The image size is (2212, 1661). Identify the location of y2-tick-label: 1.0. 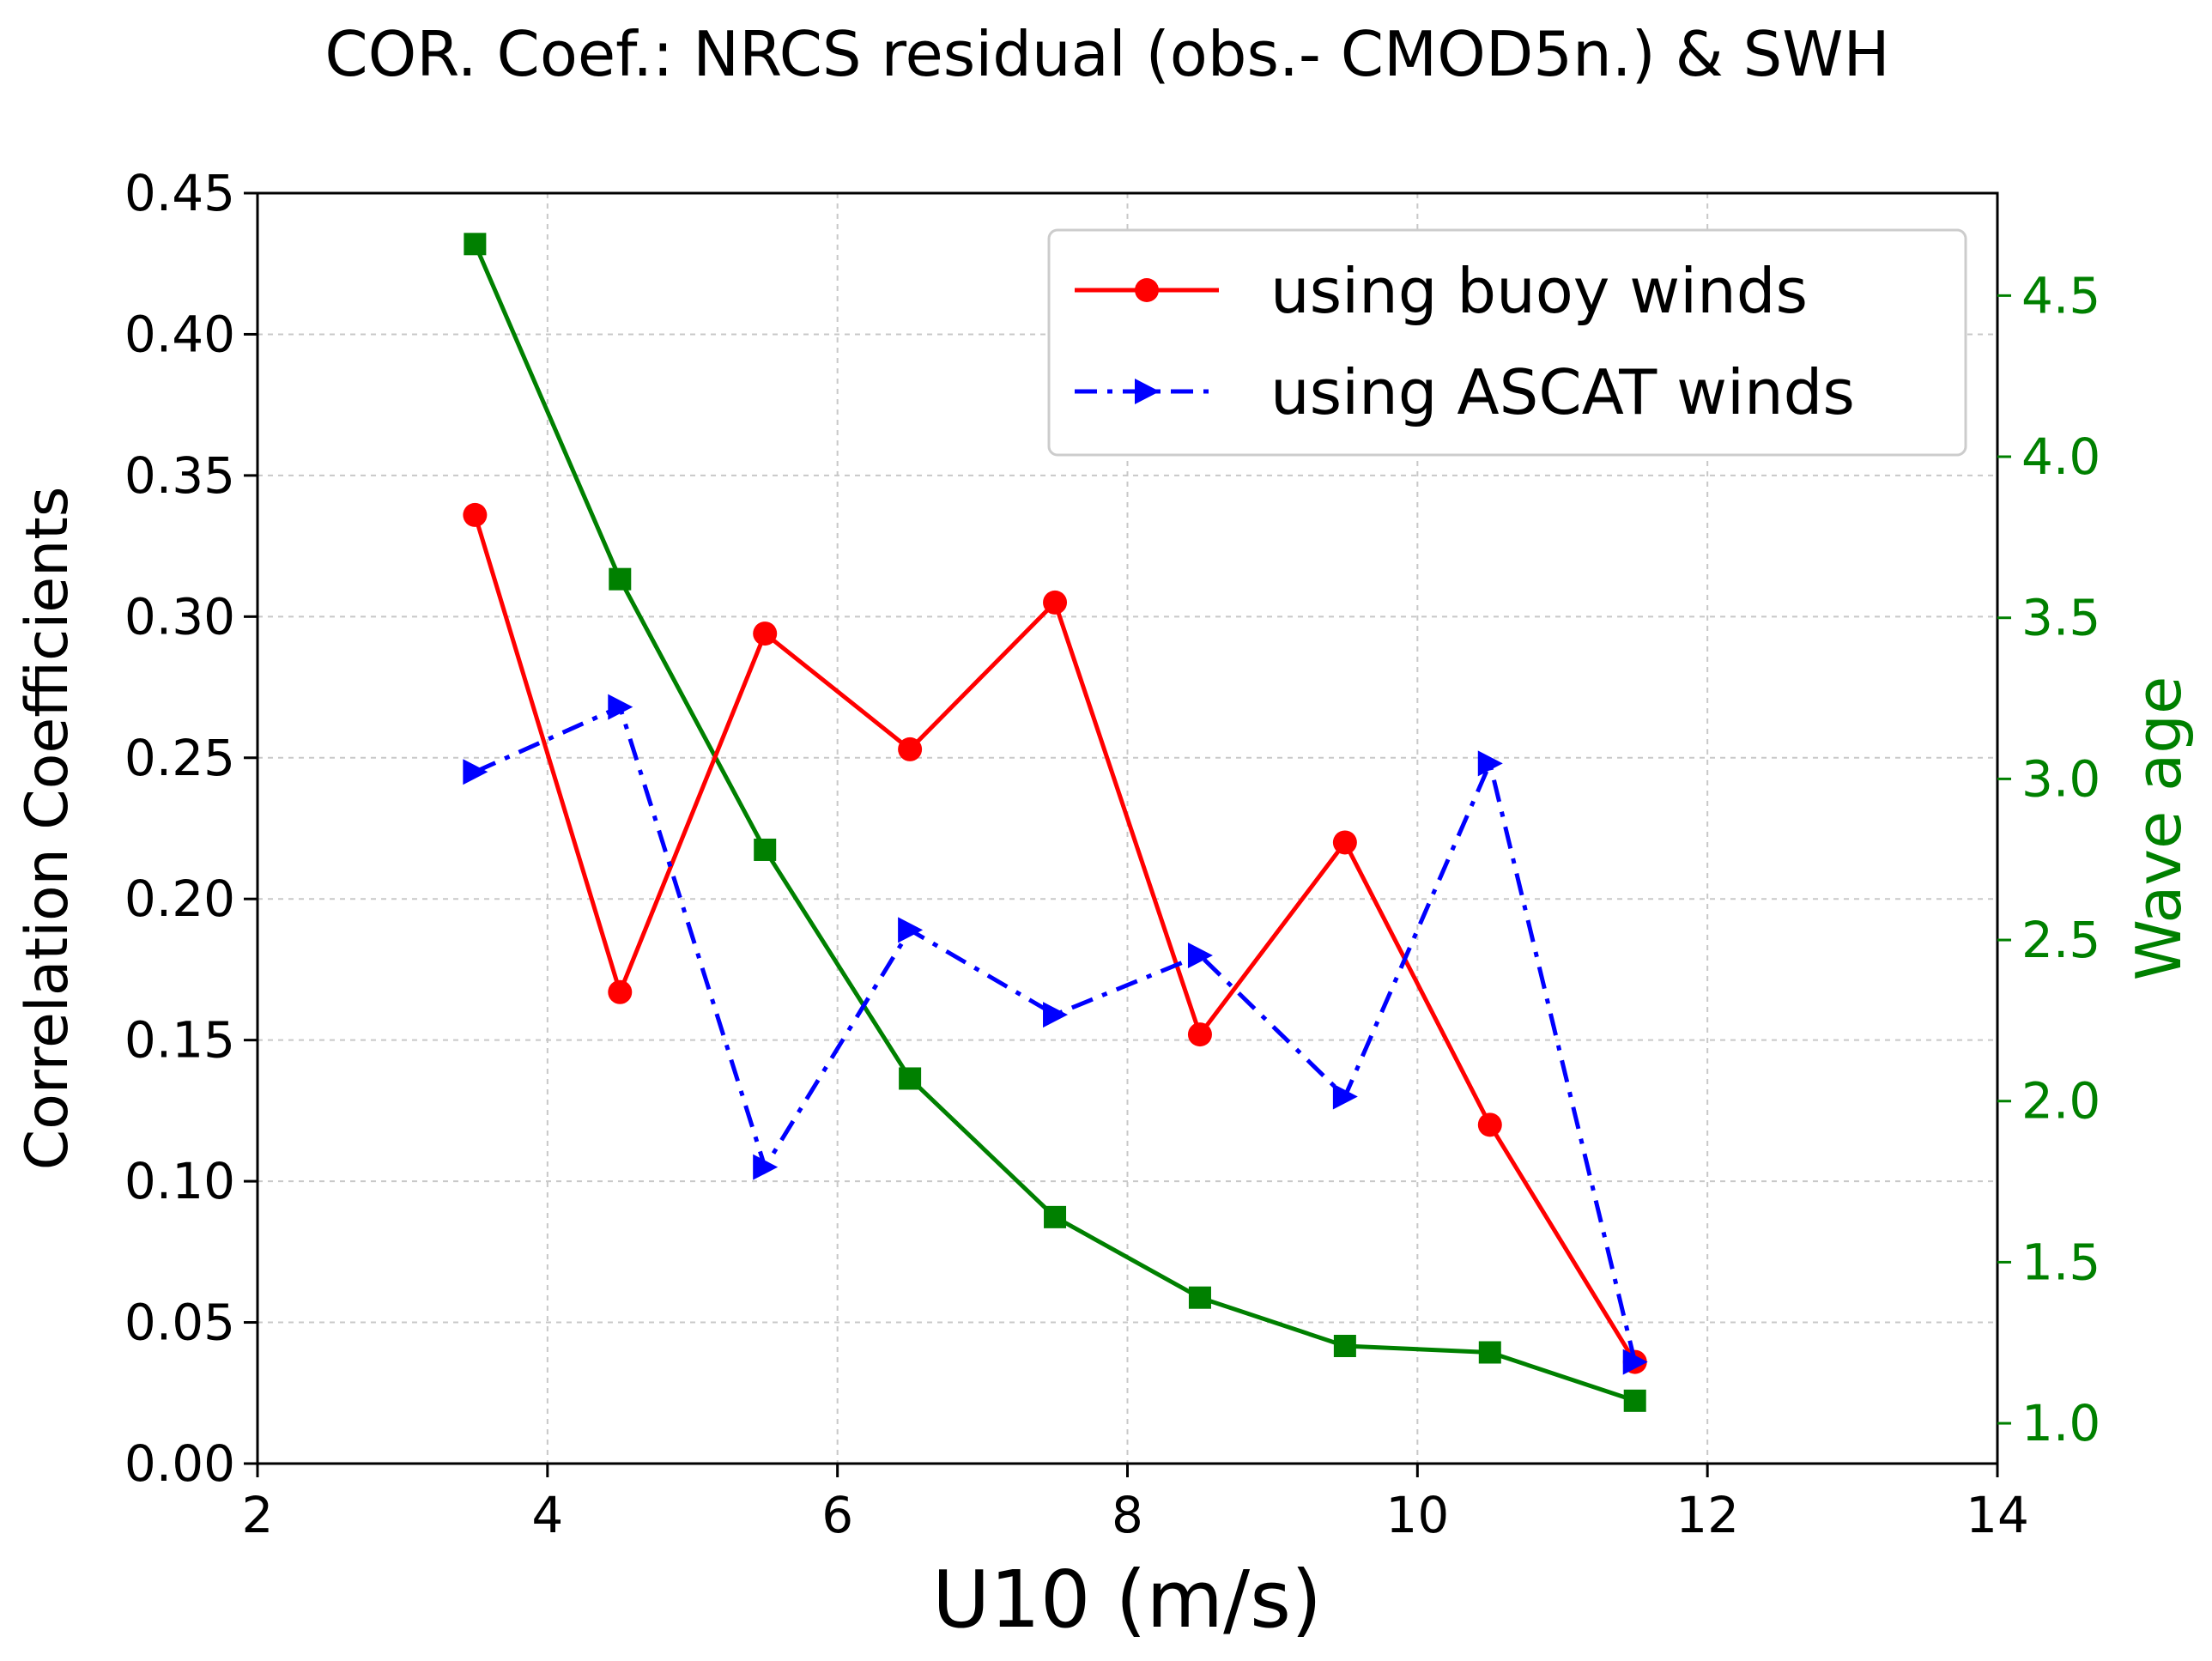
(2060, 1423).